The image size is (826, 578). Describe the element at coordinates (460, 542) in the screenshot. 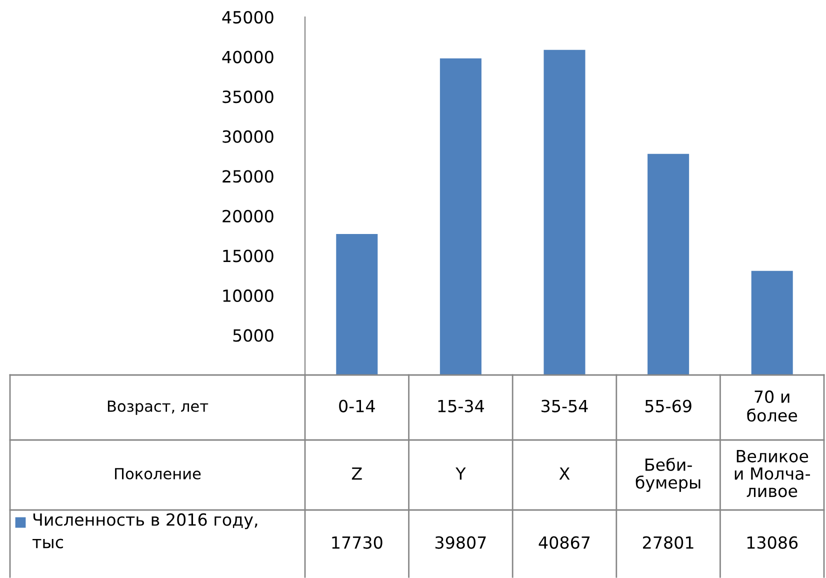

I see `data-label: 39807` at that location.